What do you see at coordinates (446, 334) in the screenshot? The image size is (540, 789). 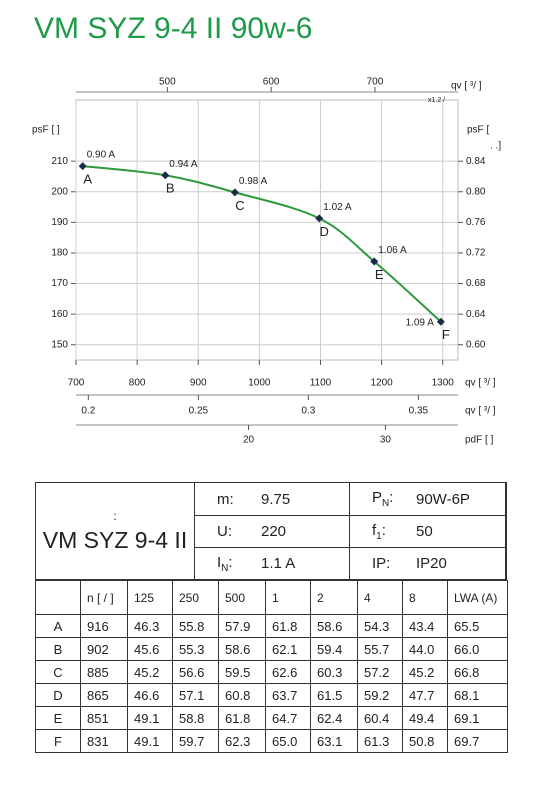 I see `point-label: F` at bounding box center [446, 334].